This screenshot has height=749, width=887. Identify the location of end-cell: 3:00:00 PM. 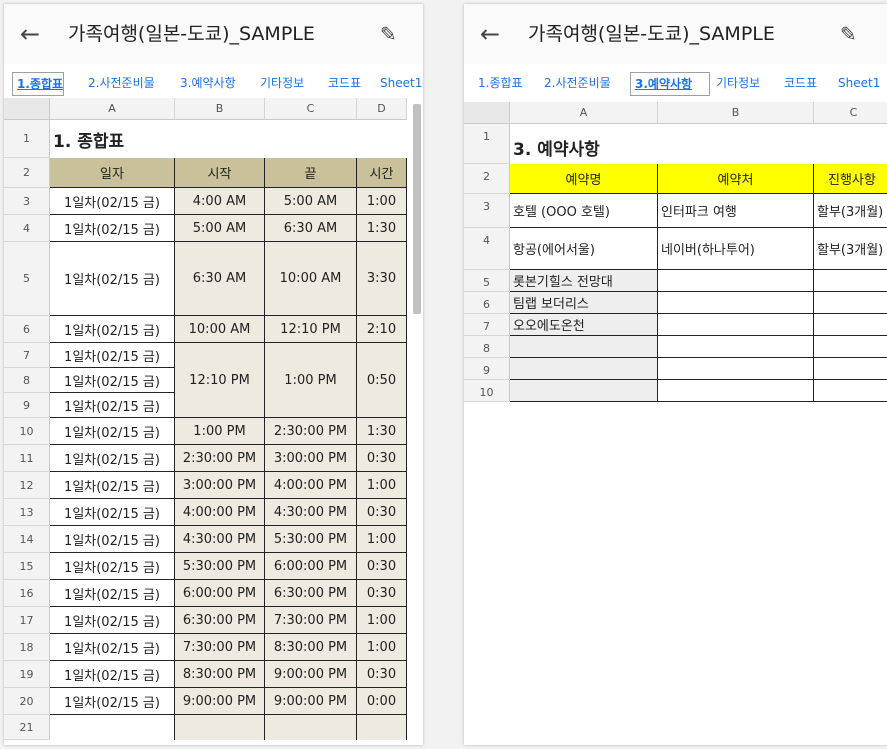
(311, 458).